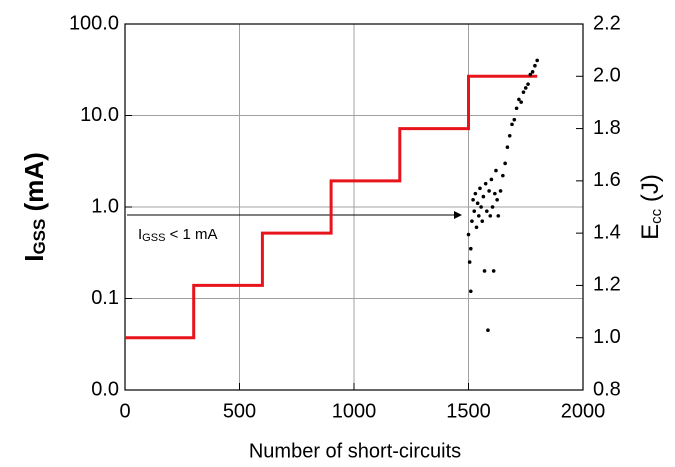 Image resolution: width=675 pixels, height=467 pixels. I want to click on x-tick-label: 2000, so click(583, 411).